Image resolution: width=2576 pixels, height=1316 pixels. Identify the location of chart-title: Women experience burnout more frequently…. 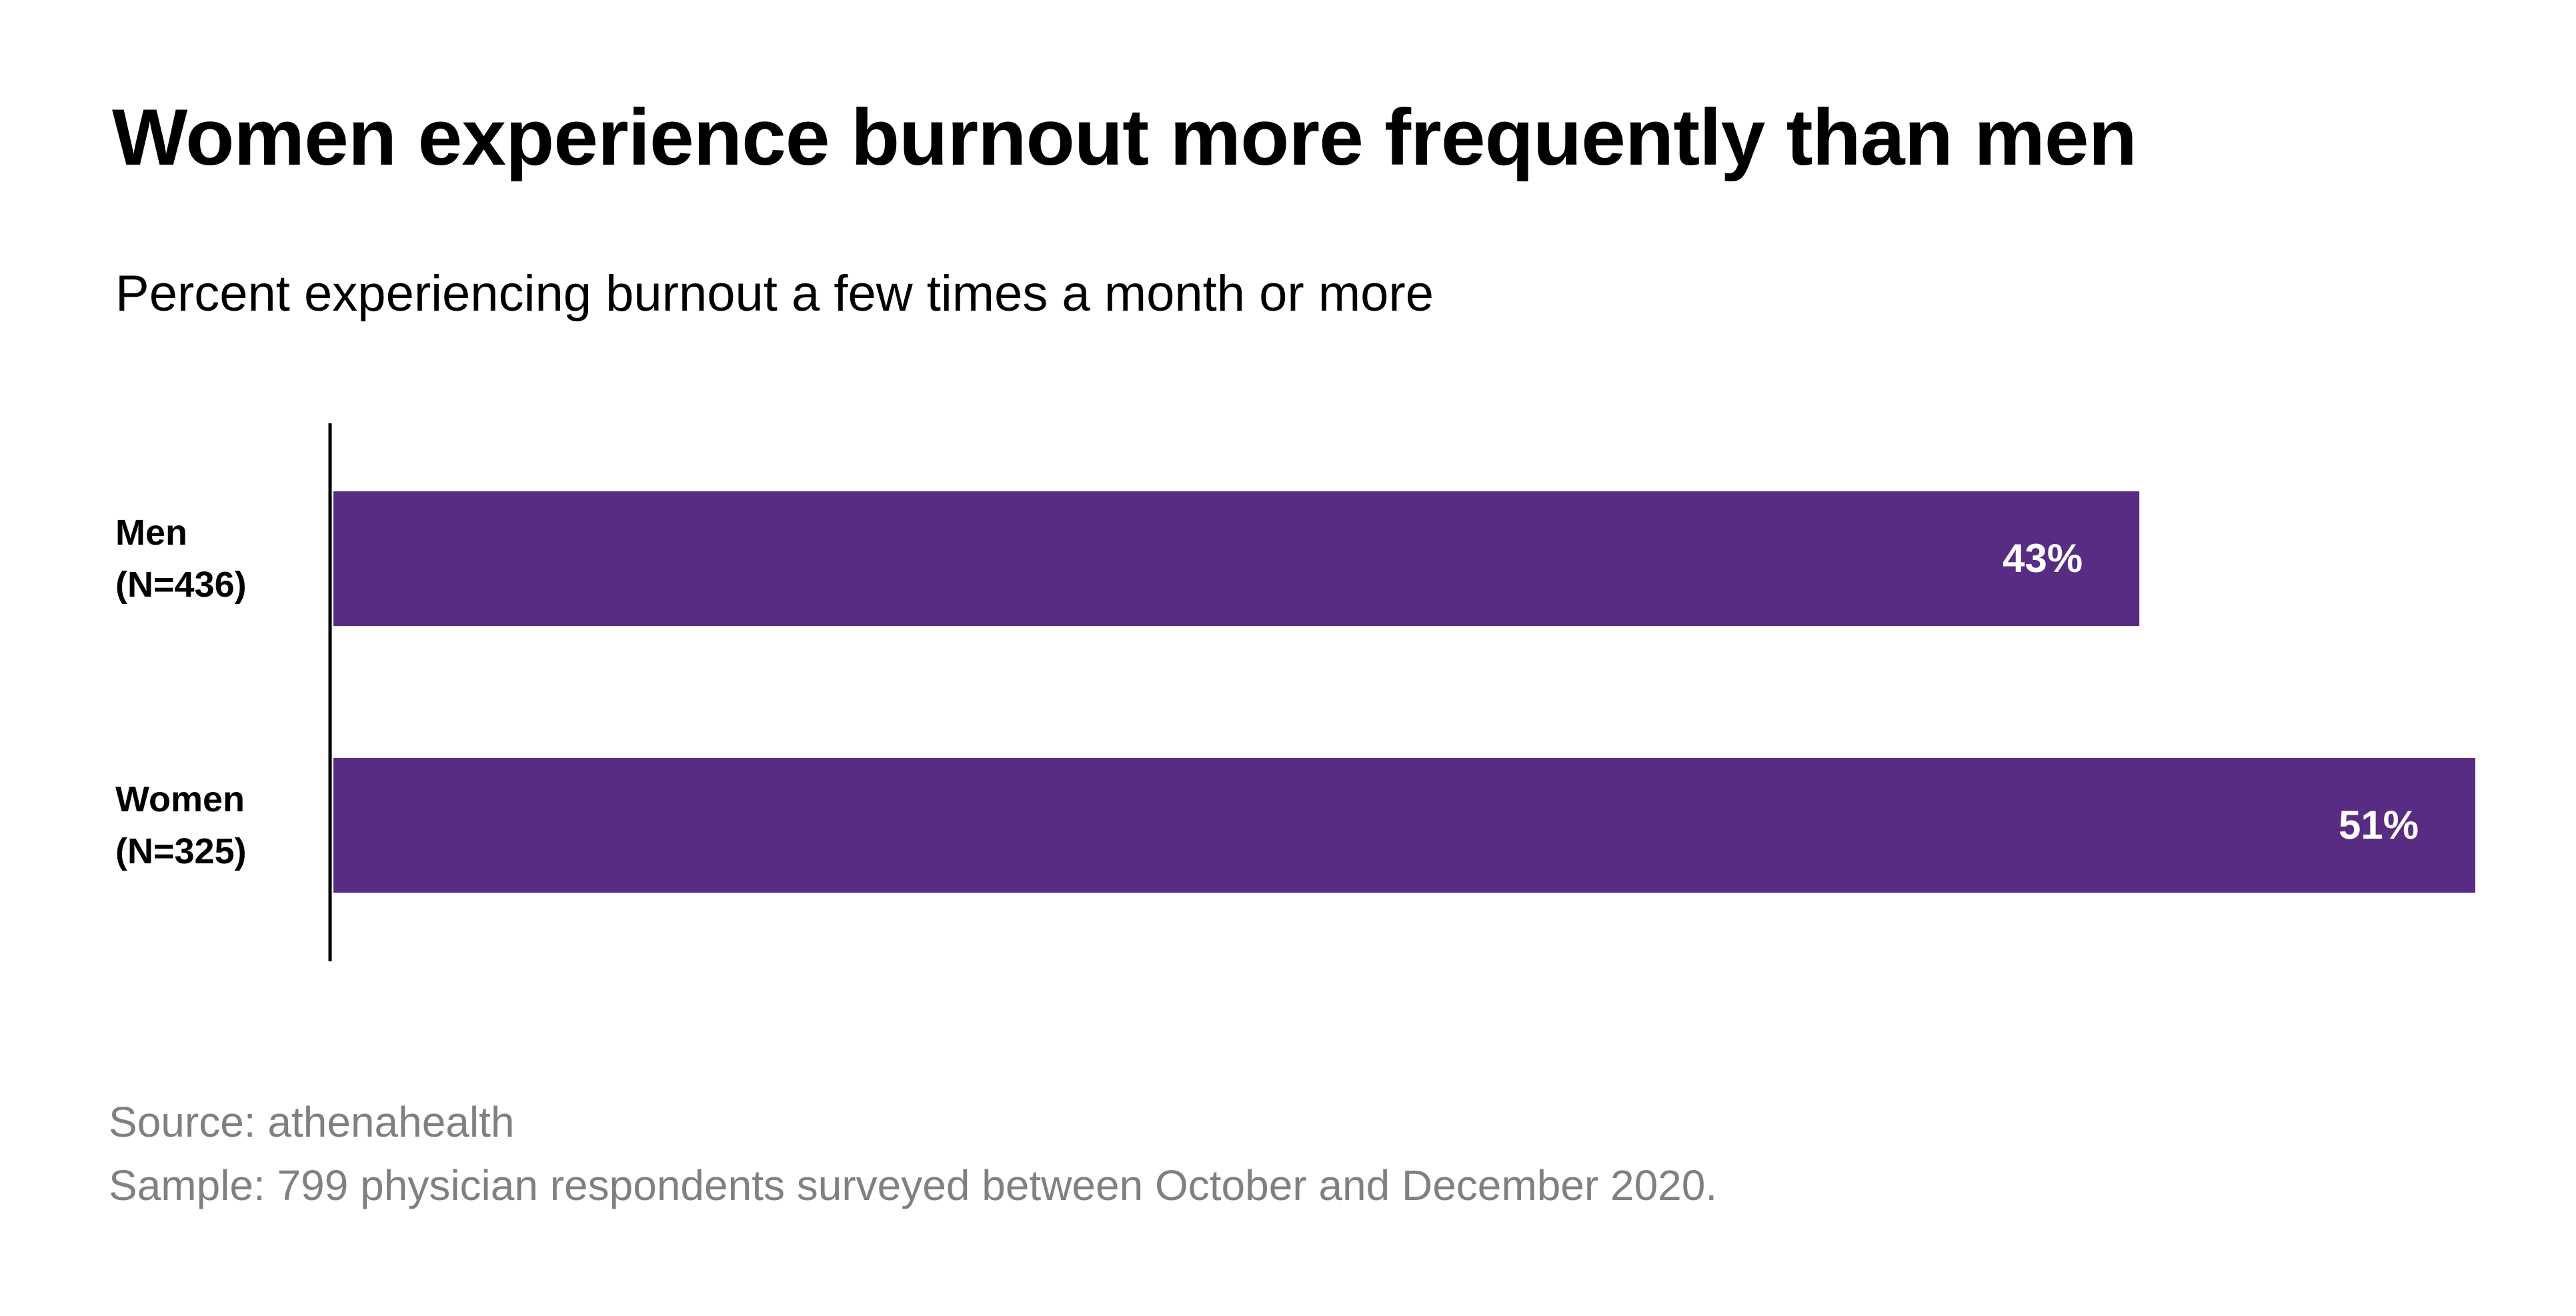
(1124, 137).